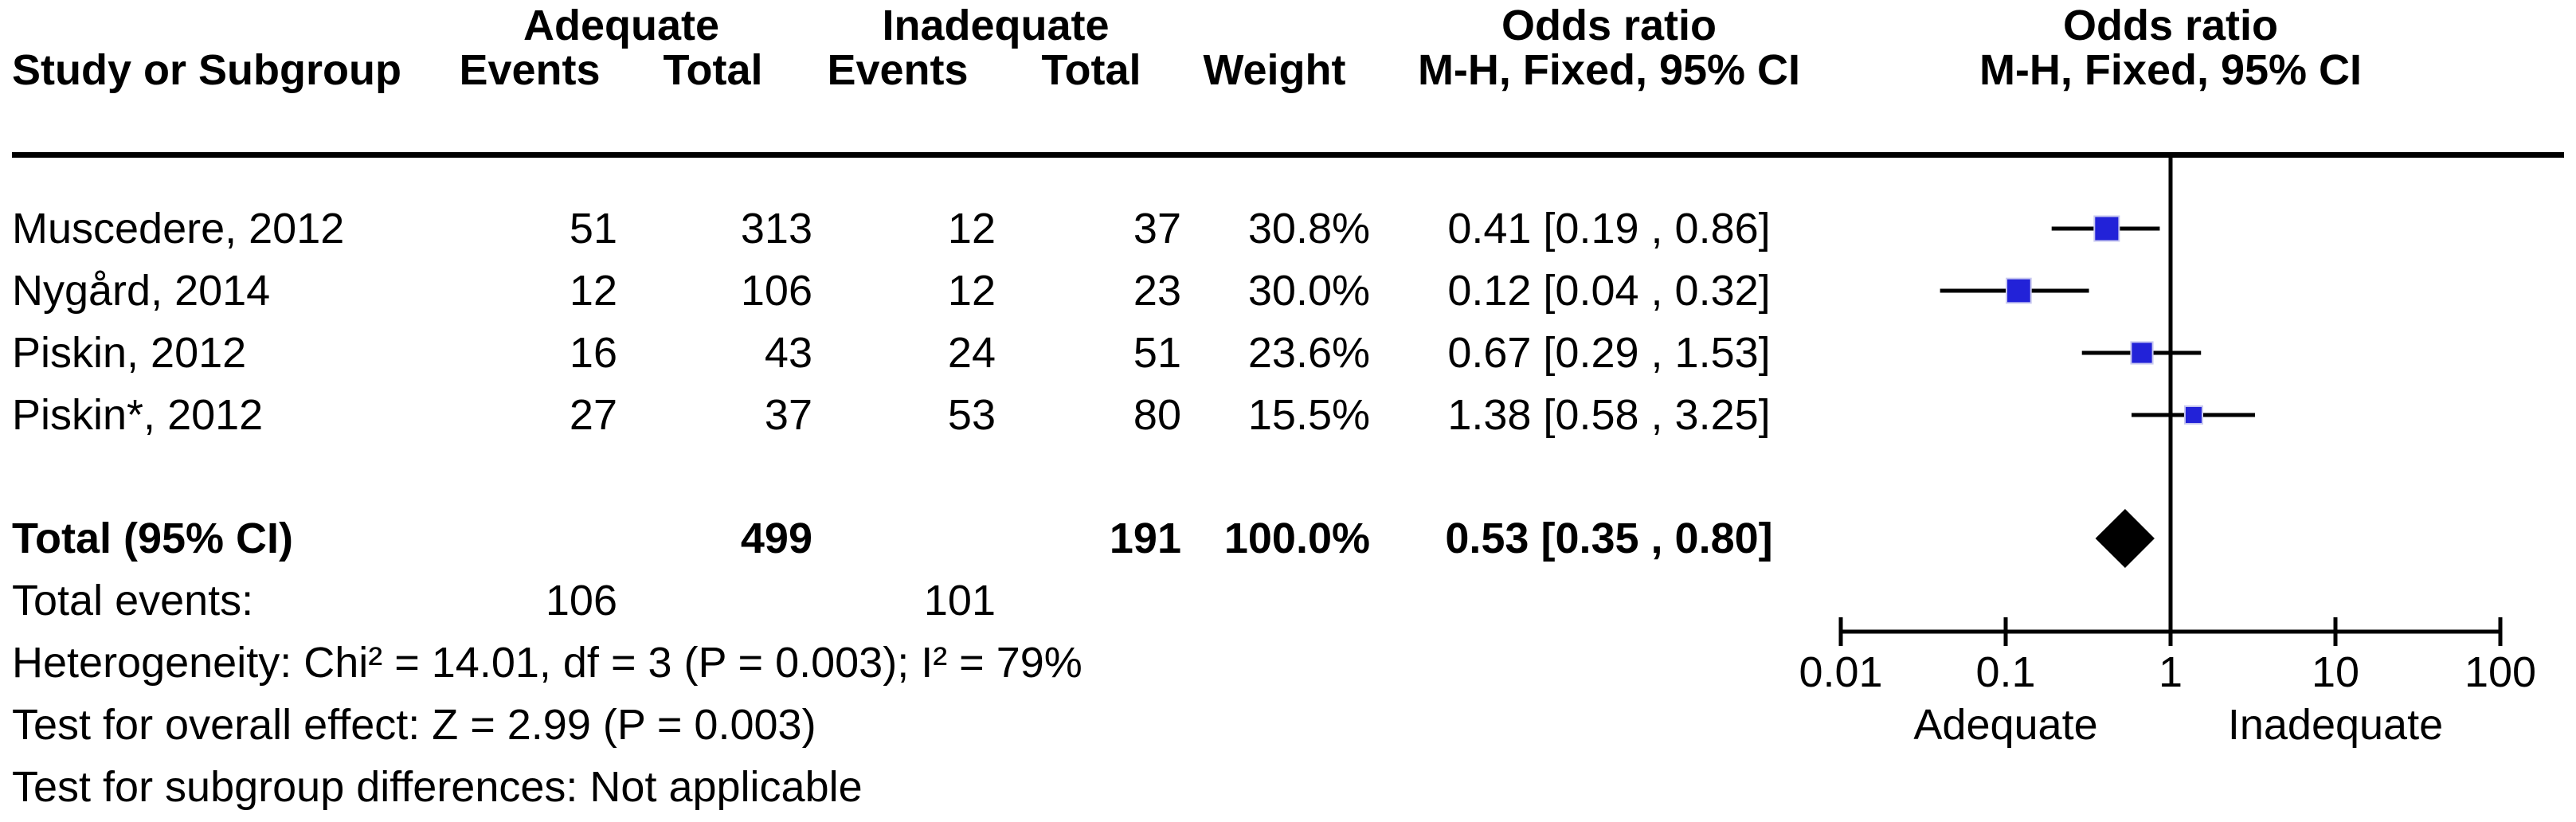 Image resolution: width=2576 pixels, height=822 pixels. I want to click on header-divider, so click(1288, 155).